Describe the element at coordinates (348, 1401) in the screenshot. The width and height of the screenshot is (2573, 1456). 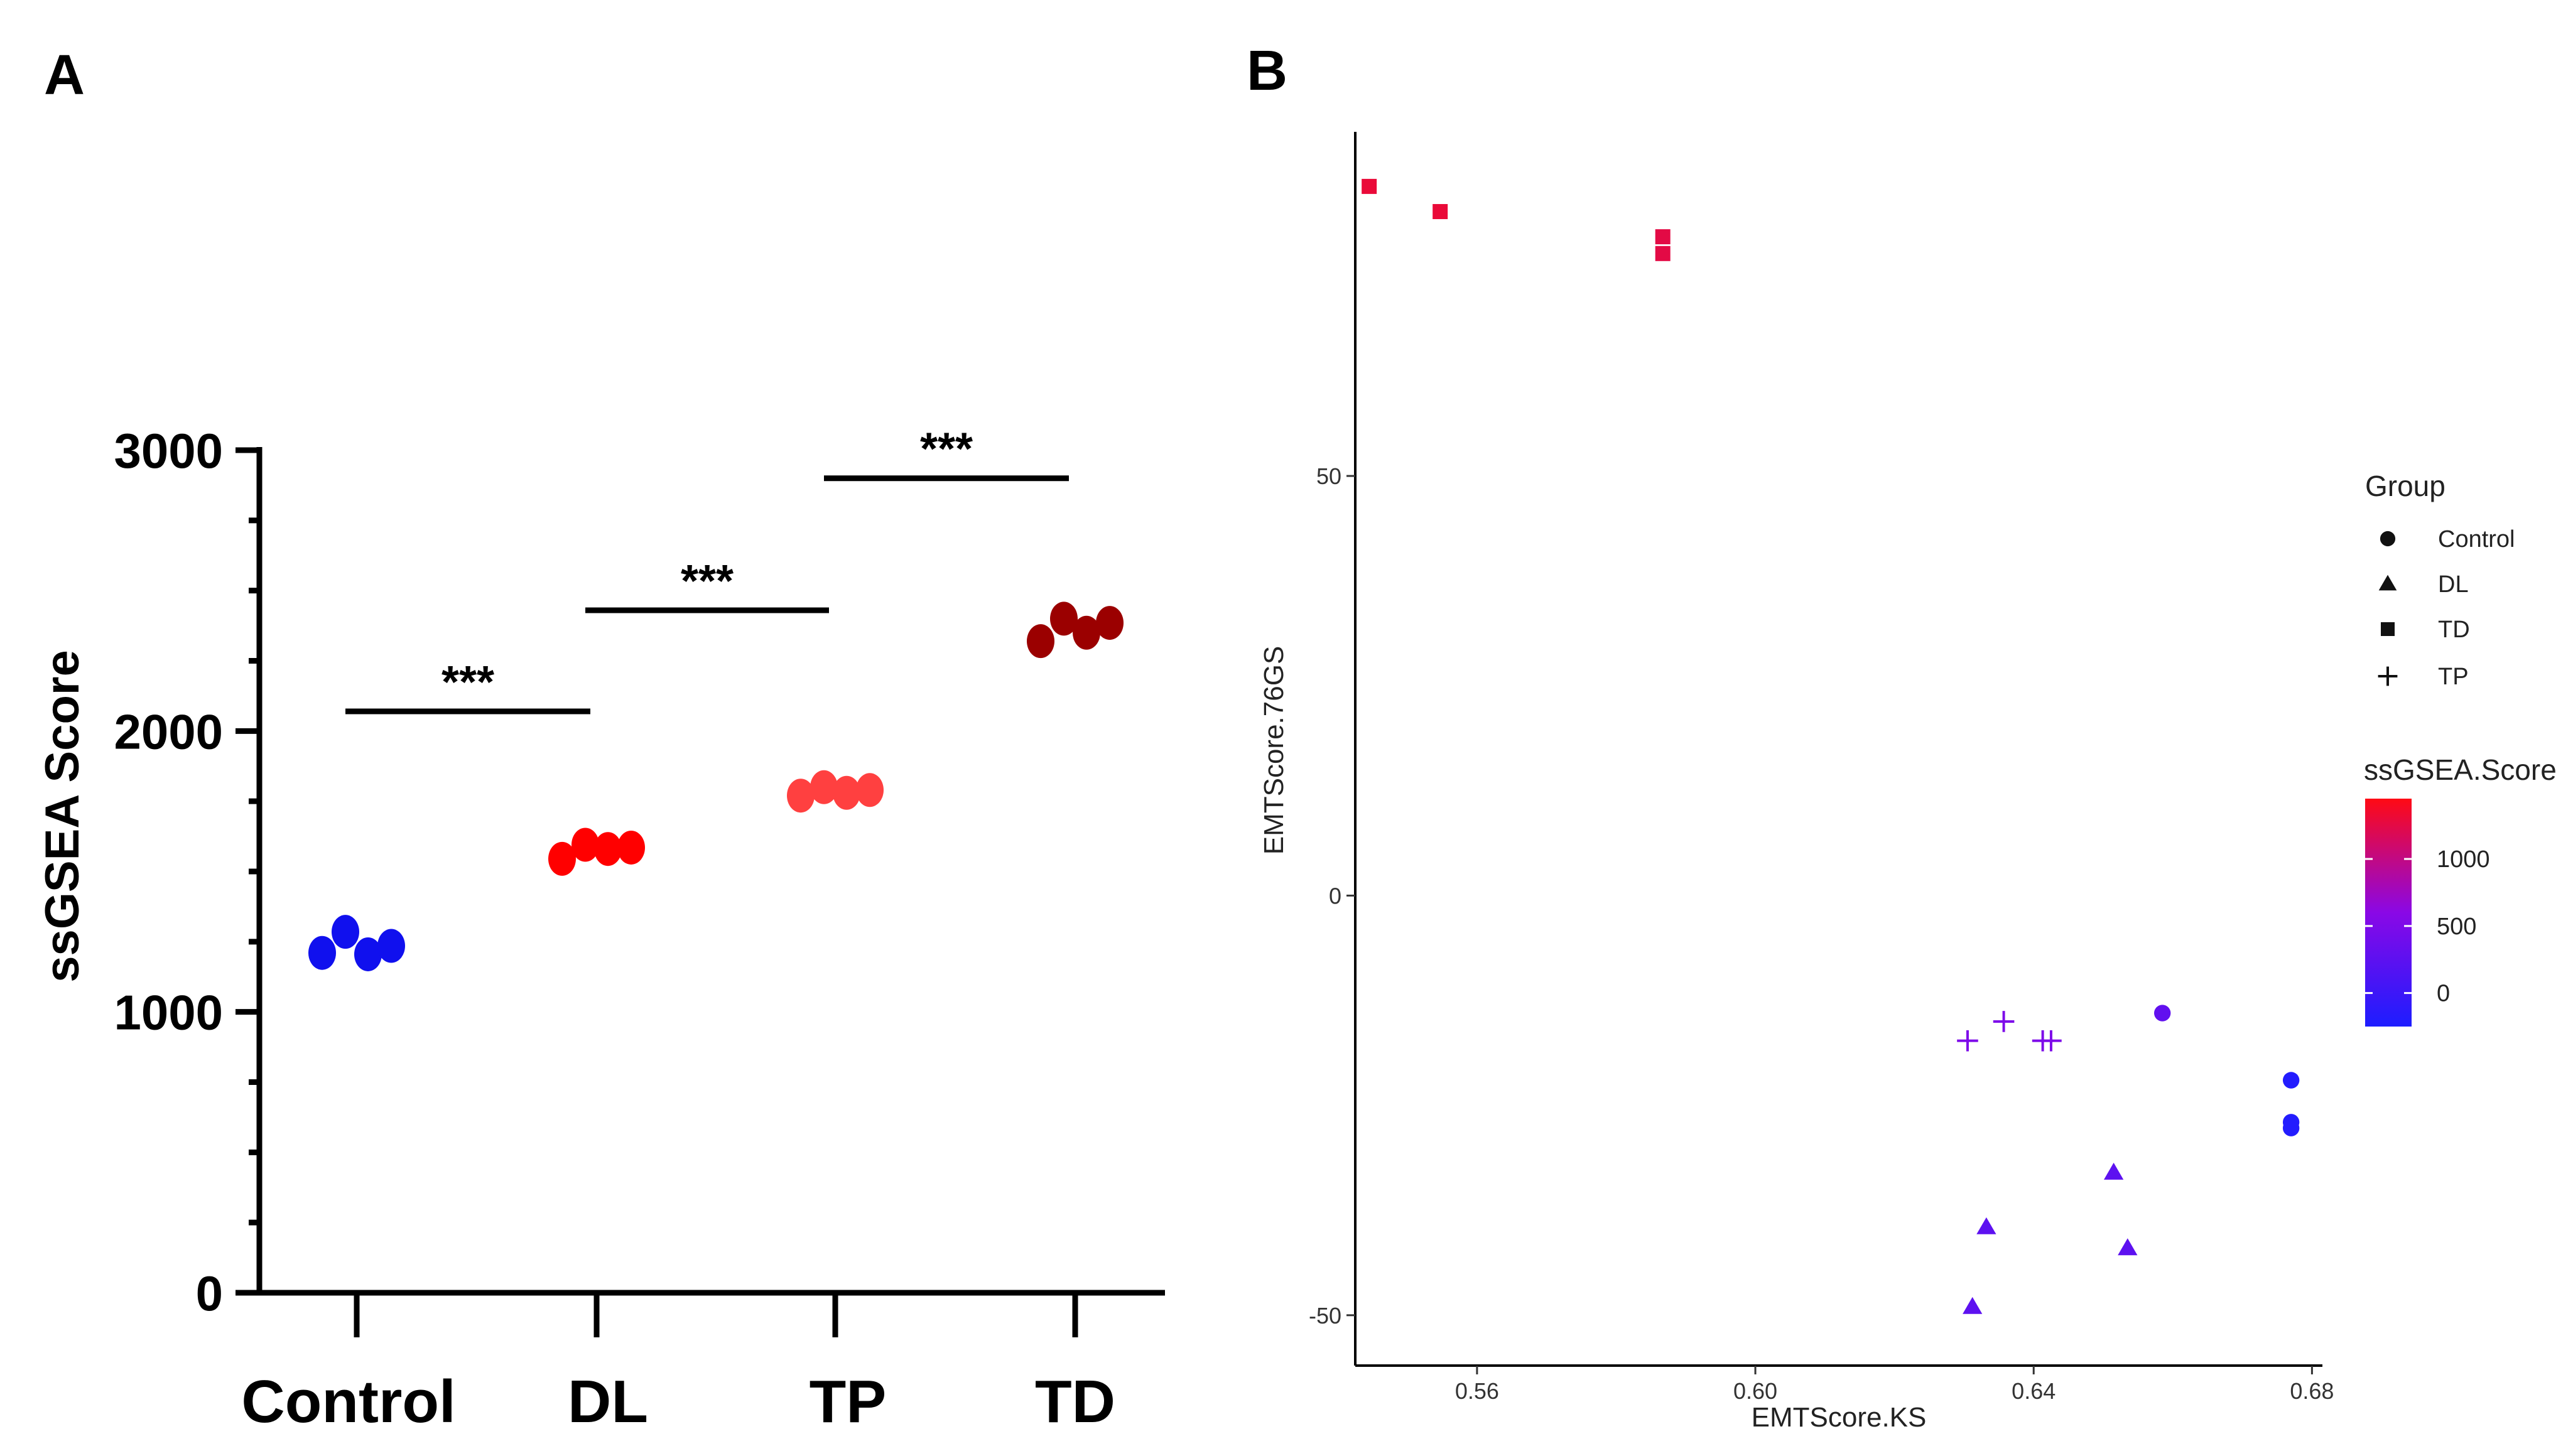
I see `a-x-tick-label: Control` at that location.